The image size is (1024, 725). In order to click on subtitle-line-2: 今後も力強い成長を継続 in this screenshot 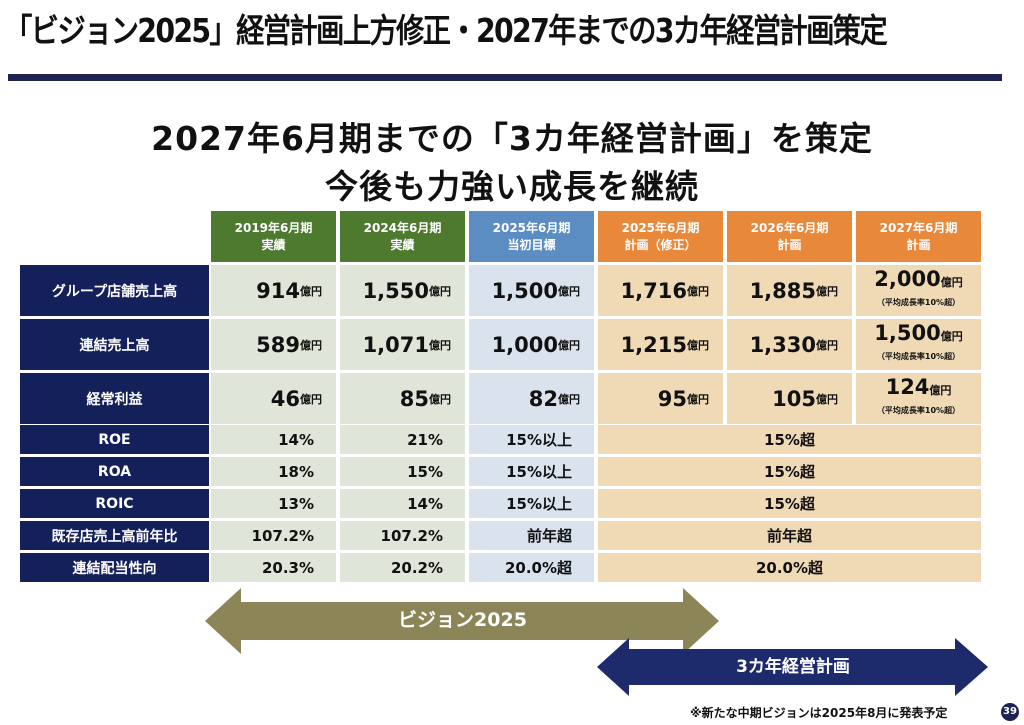, I will do `click(512, 186)`.